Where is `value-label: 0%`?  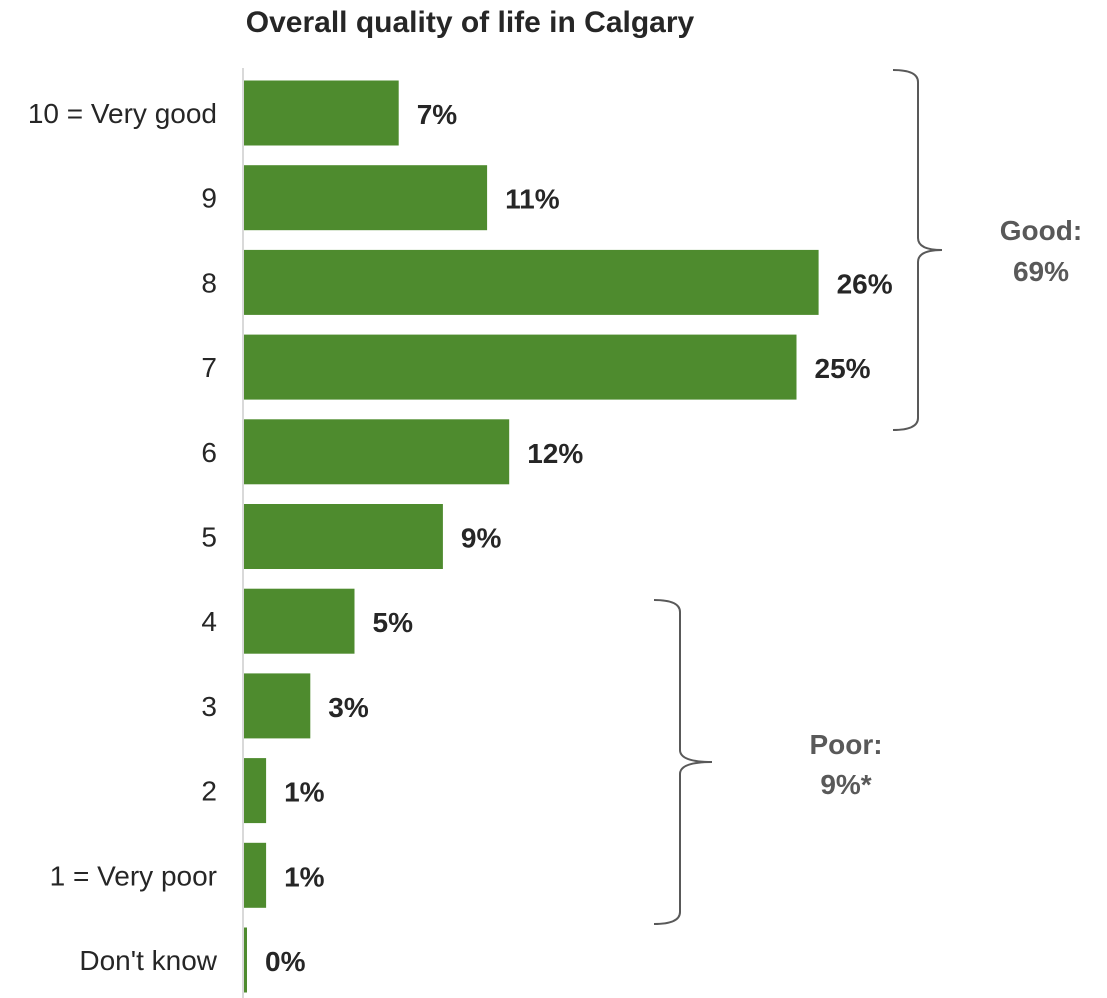 value-label: 0% is located at coordinates (285, 961).